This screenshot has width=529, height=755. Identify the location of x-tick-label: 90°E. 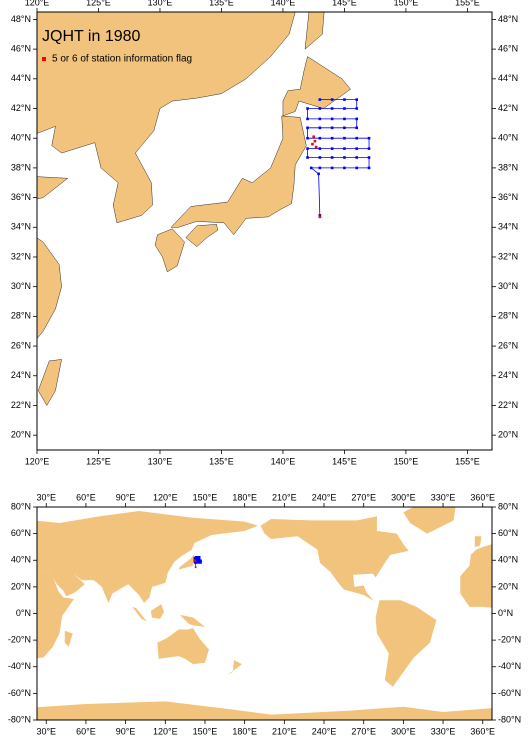
(126, 497).